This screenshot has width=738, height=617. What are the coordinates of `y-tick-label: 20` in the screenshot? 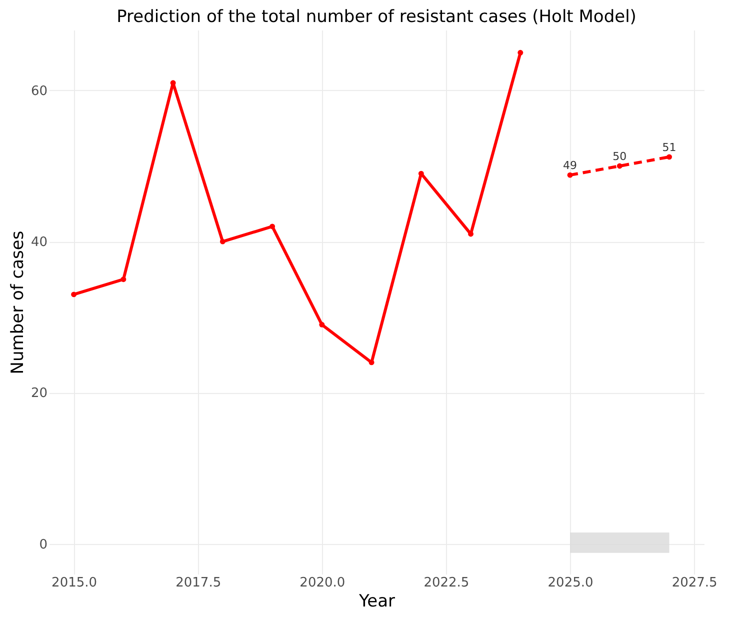 It's located at (39, 394).